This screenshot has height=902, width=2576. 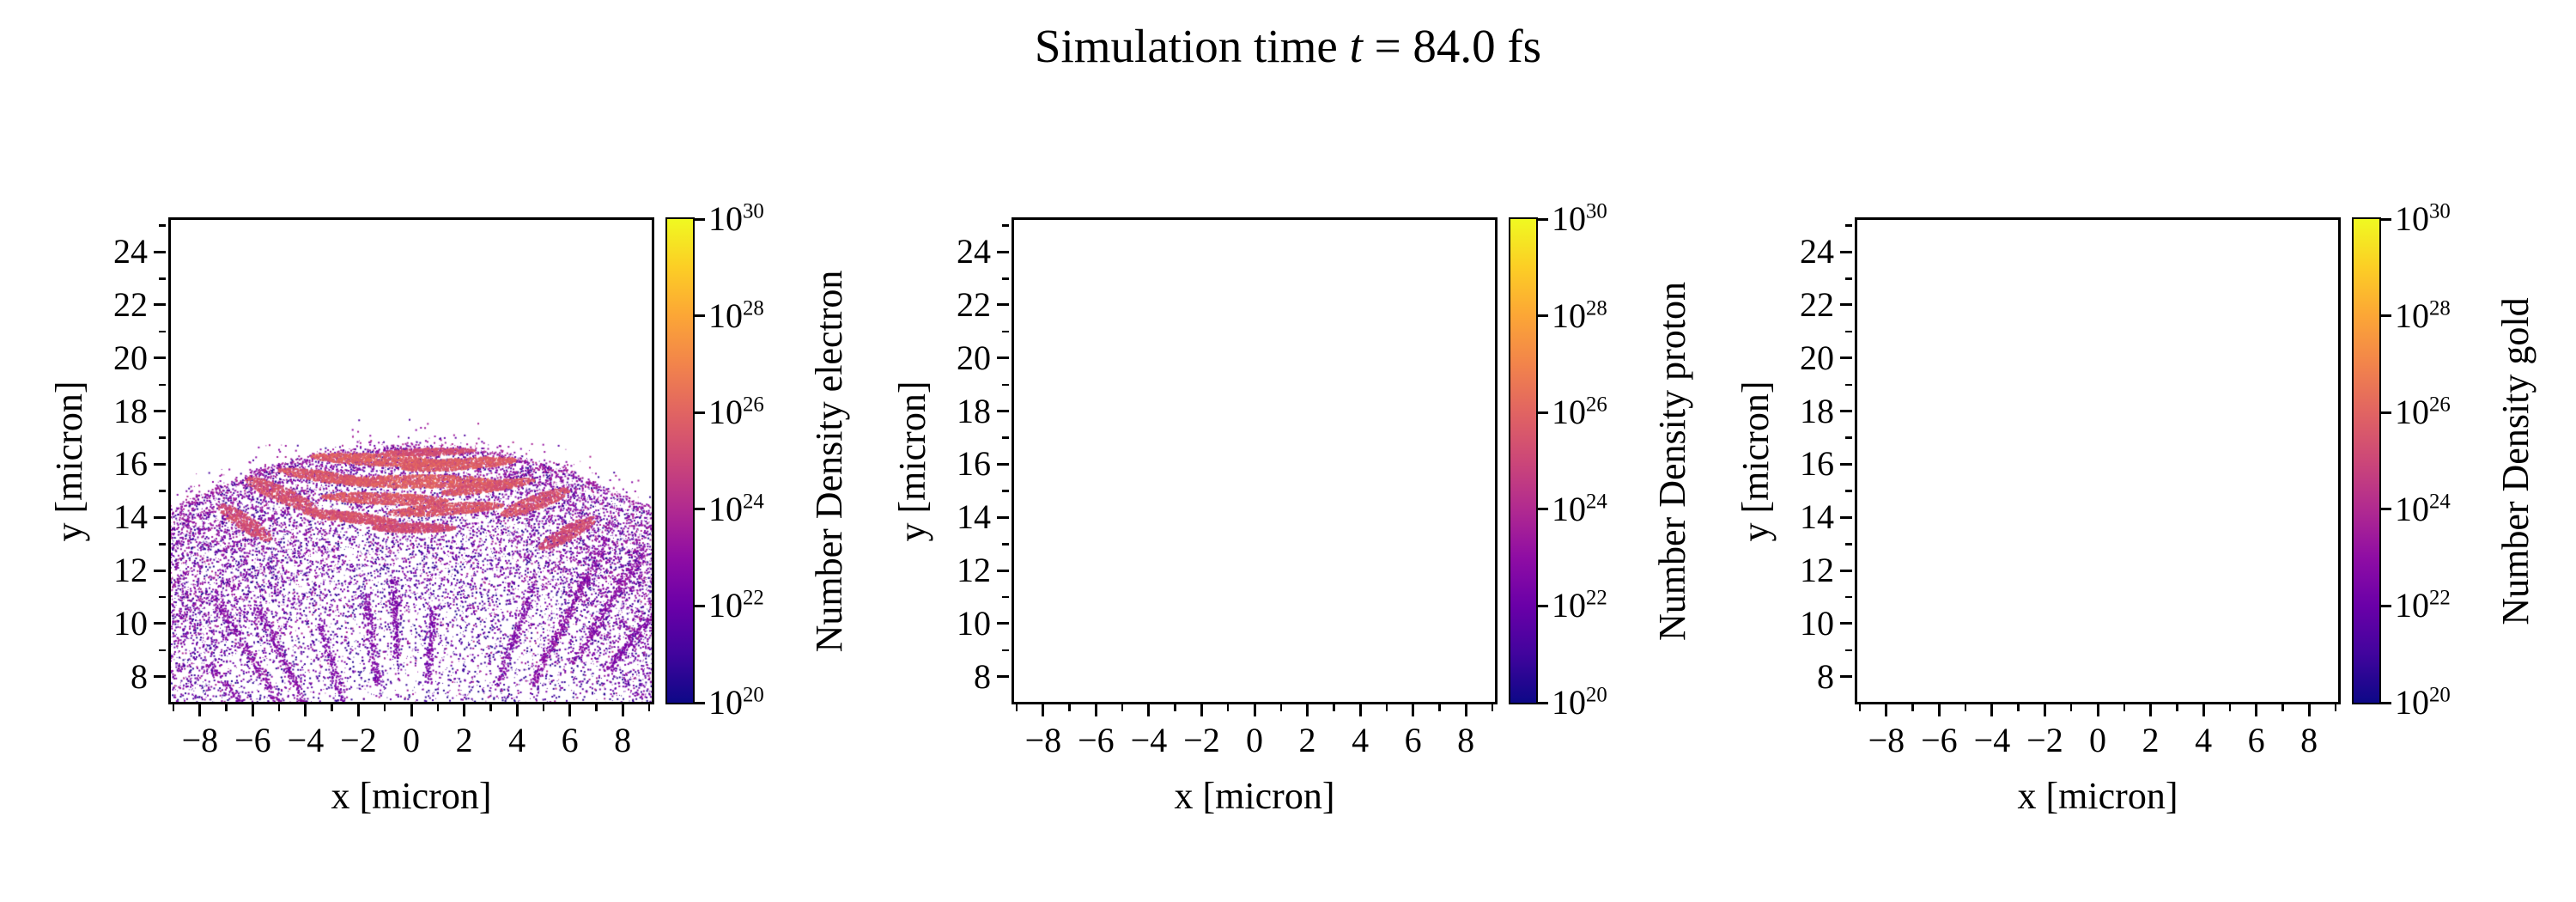 I want to click on x-tick-label: −4, so click(x=1149, y=740).